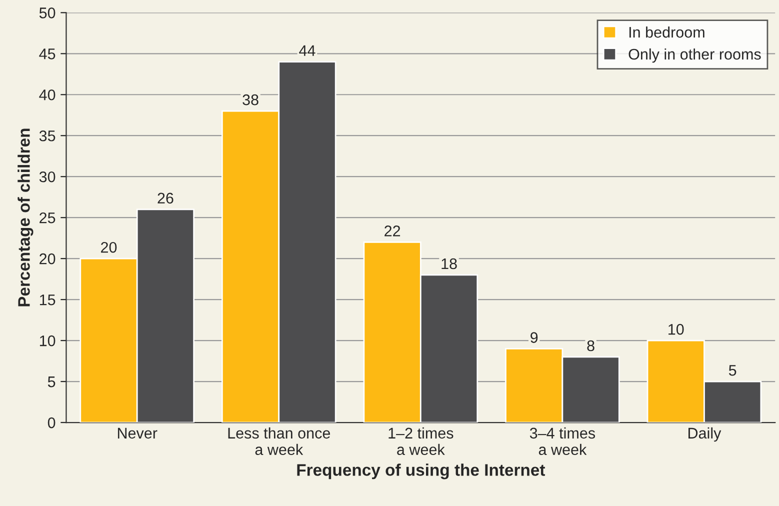 The height and width of the screenshot is (506, 779). I want to click on y-tick-label: 50, so click(47, 13).